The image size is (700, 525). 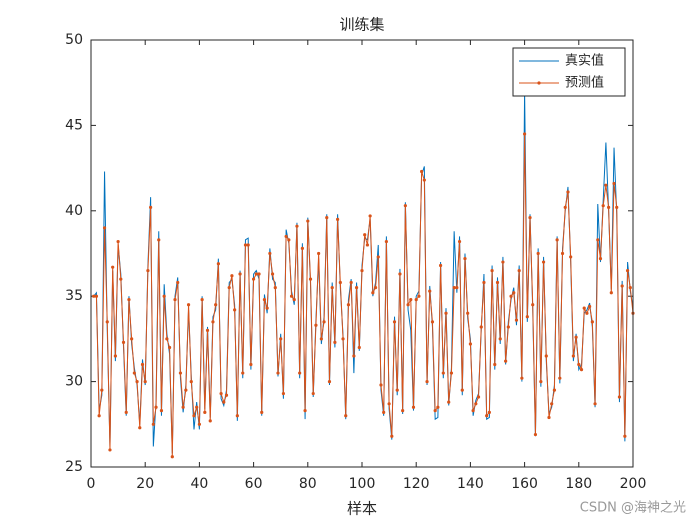 What do you see at coordinates (584, 61) in the screenshot?
I see `legend-label: 真实值` at bounding box center [584, 61].